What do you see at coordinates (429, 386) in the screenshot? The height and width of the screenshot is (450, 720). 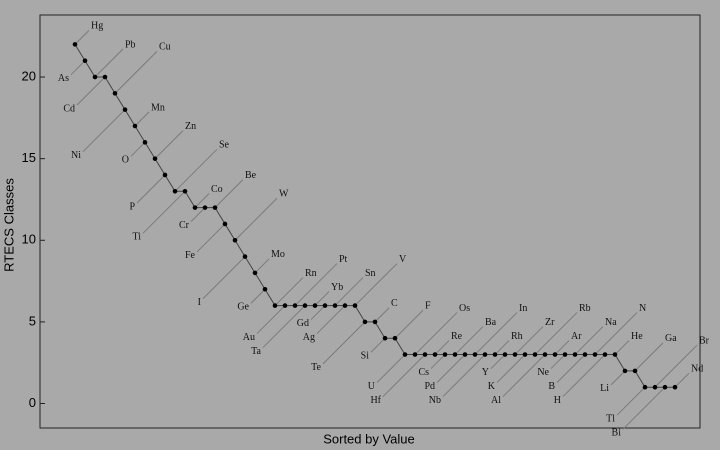 I see `point-label: Pd` at bounding box center [429, 386].